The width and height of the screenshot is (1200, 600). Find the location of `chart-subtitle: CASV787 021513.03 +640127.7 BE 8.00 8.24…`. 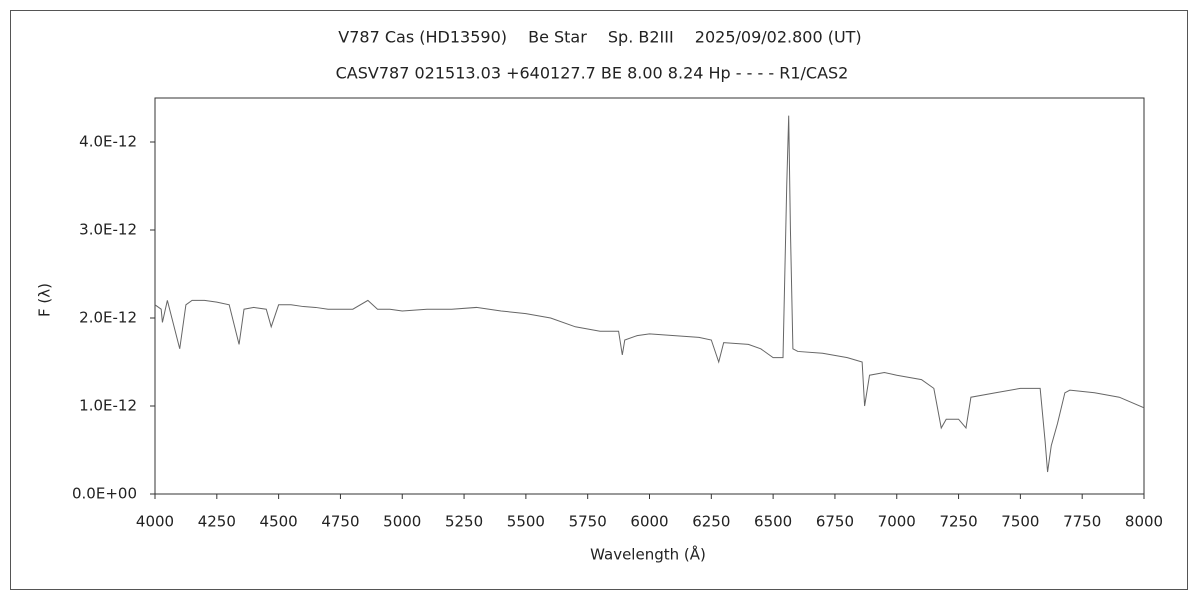

chart-subtitle: CASV787 021513.03 +640127.7 BE 8.00 8.24… is located at coordinates (592, 73).